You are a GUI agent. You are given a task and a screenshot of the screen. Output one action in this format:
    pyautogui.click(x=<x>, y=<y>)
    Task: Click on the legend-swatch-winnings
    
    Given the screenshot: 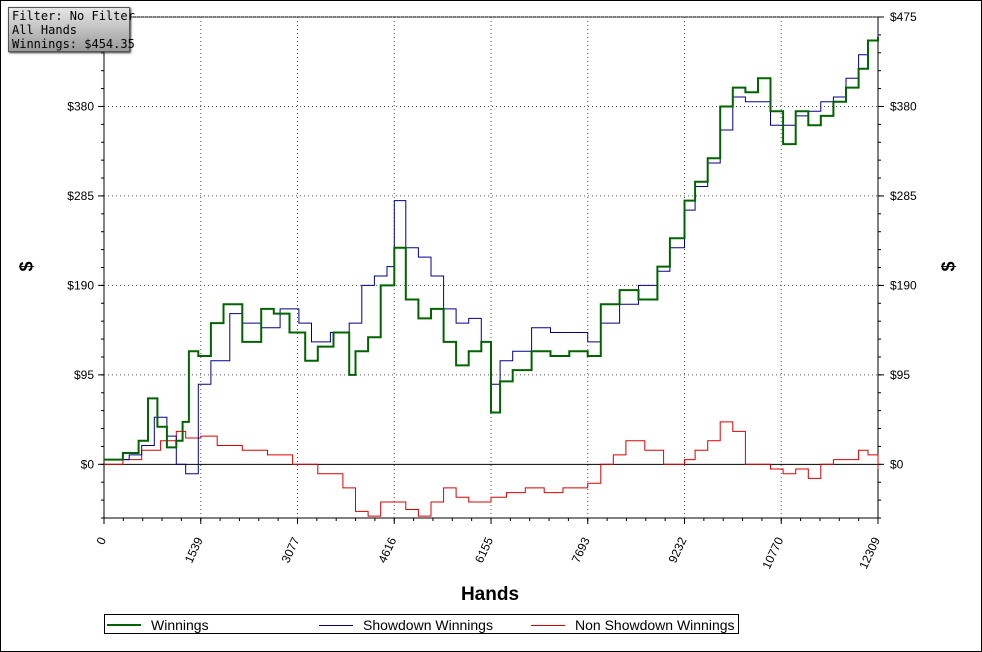 What is the action you would take?
    pyautogui.click(x=124, y=625)
    